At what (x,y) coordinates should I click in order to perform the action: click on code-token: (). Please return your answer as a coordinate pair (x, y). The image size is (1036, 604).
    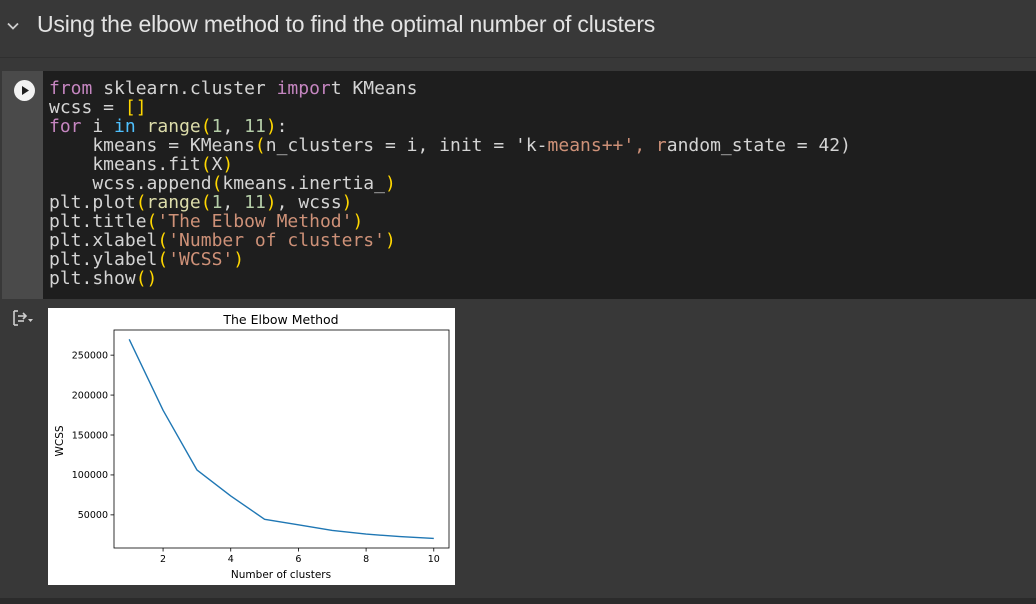
    Looking at the image, I should click on (146, 278).